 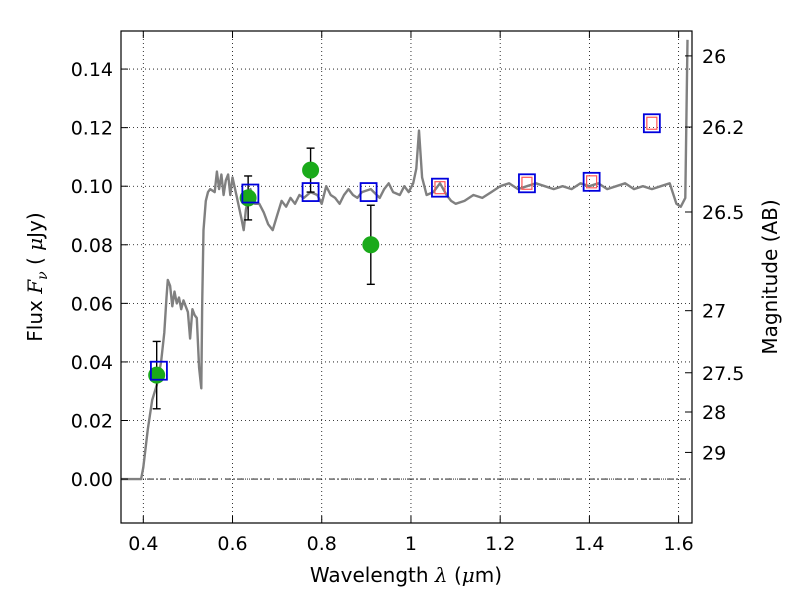 I want to click on y2-tick-label: 27, so click(x=714, y=312).